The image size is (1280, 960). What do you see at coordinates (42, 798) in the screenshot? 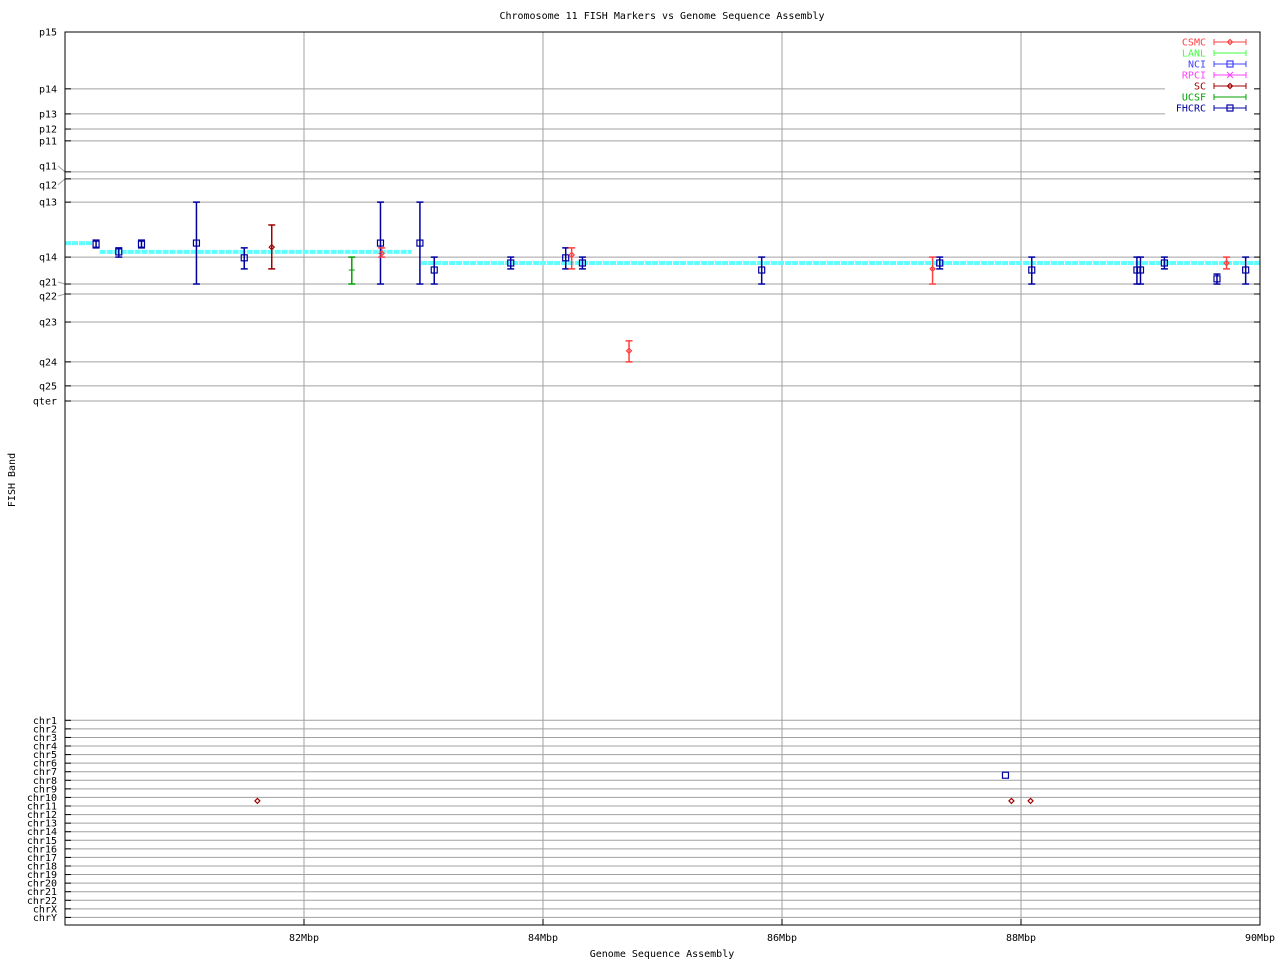
I see `chr-tick-label: chr10` at bounding box center [42, 798].